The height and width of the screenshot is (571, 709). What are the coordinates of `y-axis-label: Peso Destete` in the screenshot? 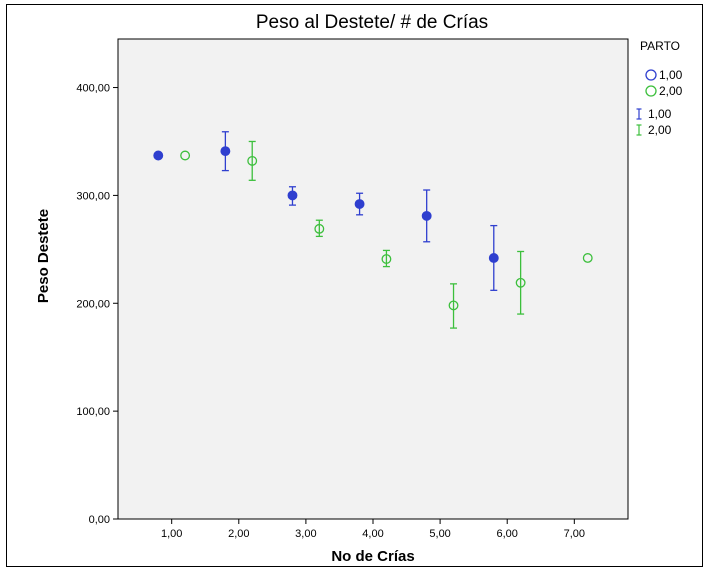 It's located at (43, 256).